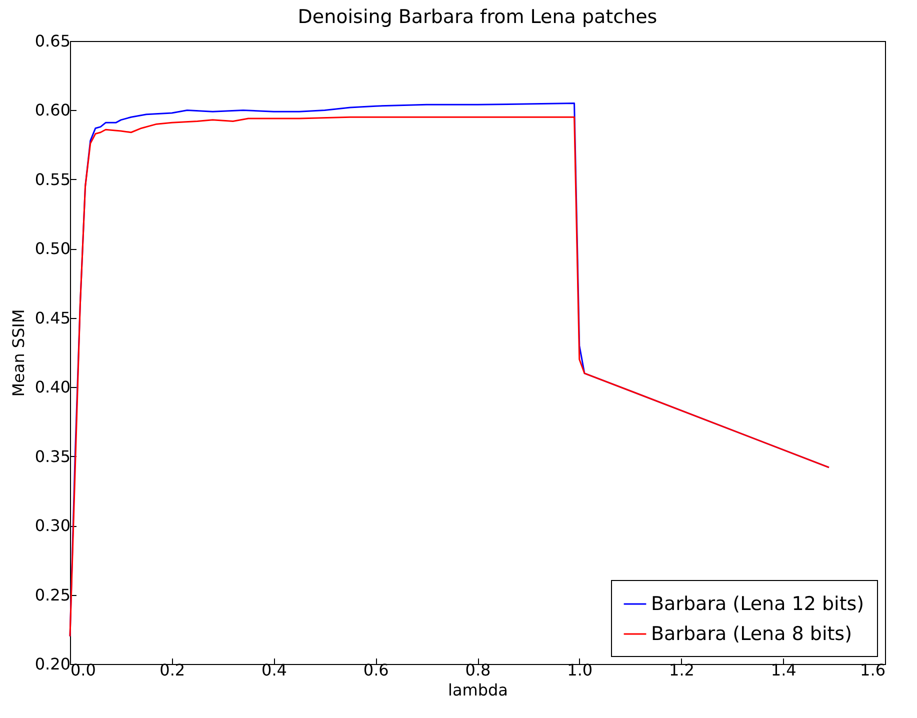  I want to click on y-tick-label: 0.55, so click(52, 179).